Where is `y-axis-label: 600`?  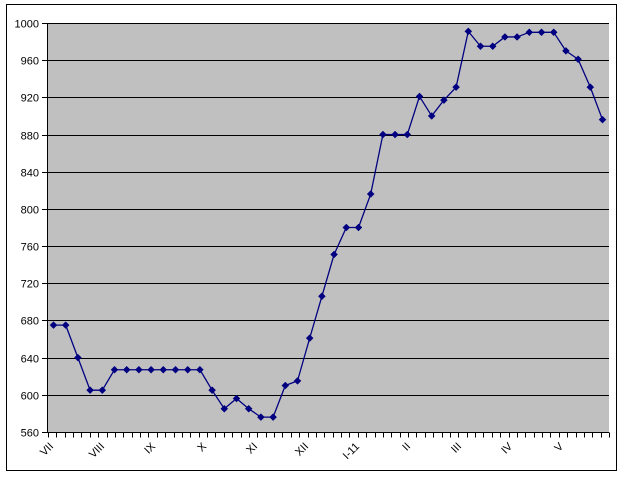 y-axis-label: 600 is located at coordinates (30, 397).